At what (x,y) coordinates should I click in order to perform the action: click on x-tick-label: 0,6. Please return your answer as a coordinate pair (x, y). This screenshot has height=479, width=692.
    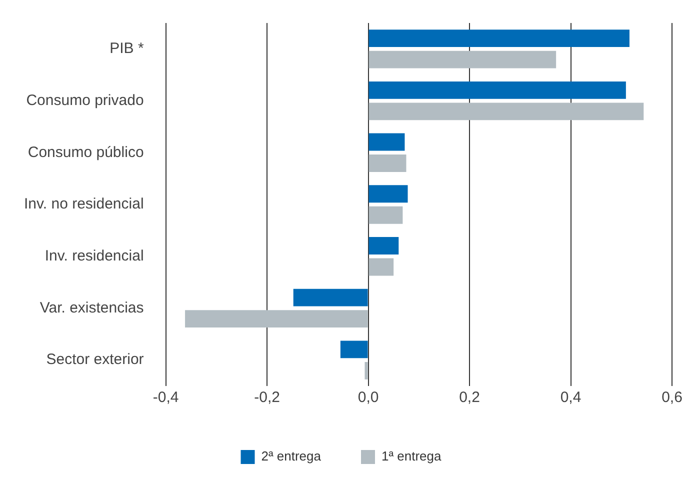
    Looking at the image, I should click on (672, 397).